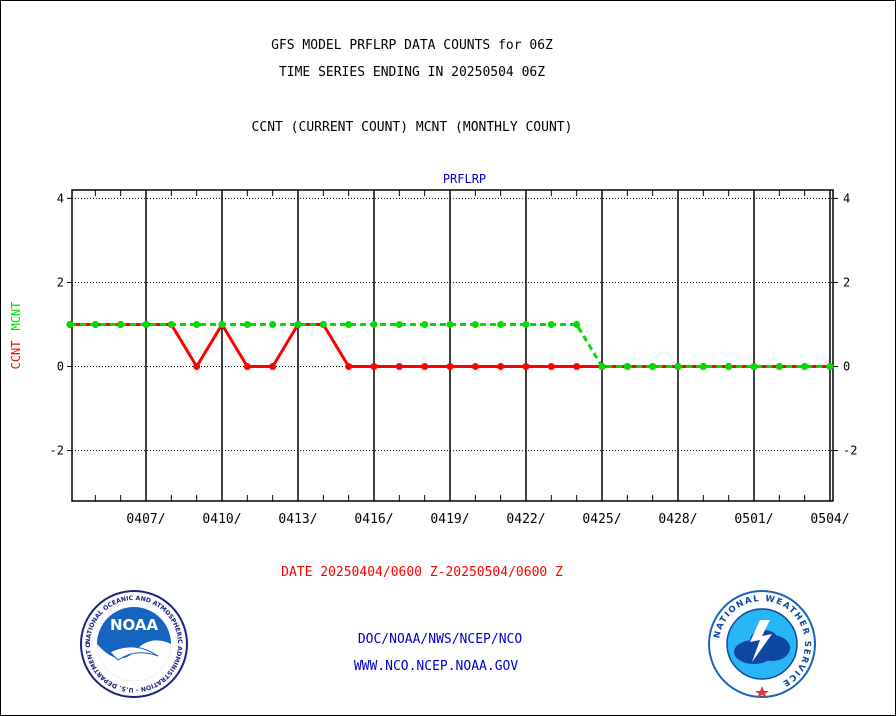  What do you see at coordinates (762, 644) in the screenshot?
I see `nws-logo-icon: NATIONAL WEATHER SERVICE` at bounding box center [762, 644].